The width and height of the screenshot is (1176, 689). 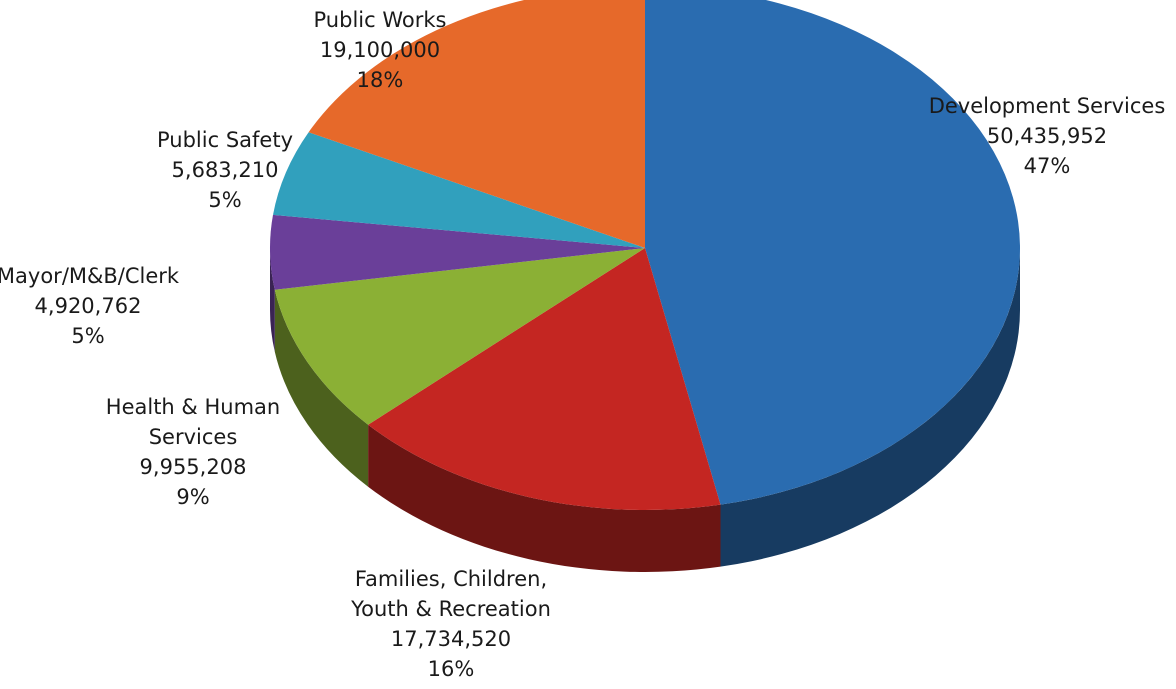 I want to click on slice-label: Mayor/M&B/Clerk 4,920,762 5%, so click(x=90, y=306).